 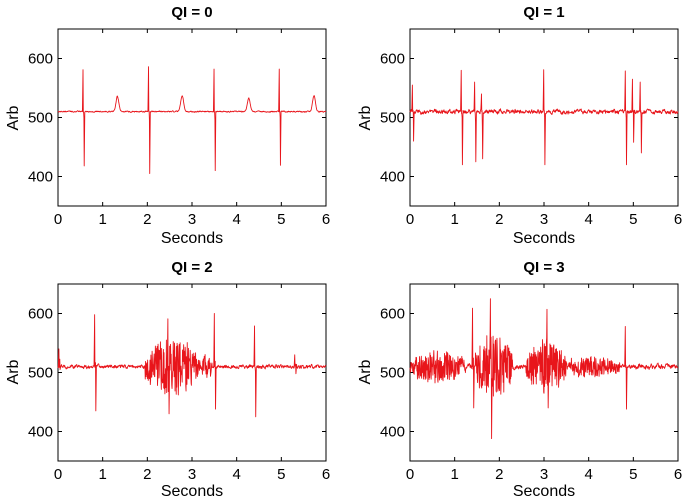 I want to click on panel-title: QI = 0, so click(x=191, y=12).